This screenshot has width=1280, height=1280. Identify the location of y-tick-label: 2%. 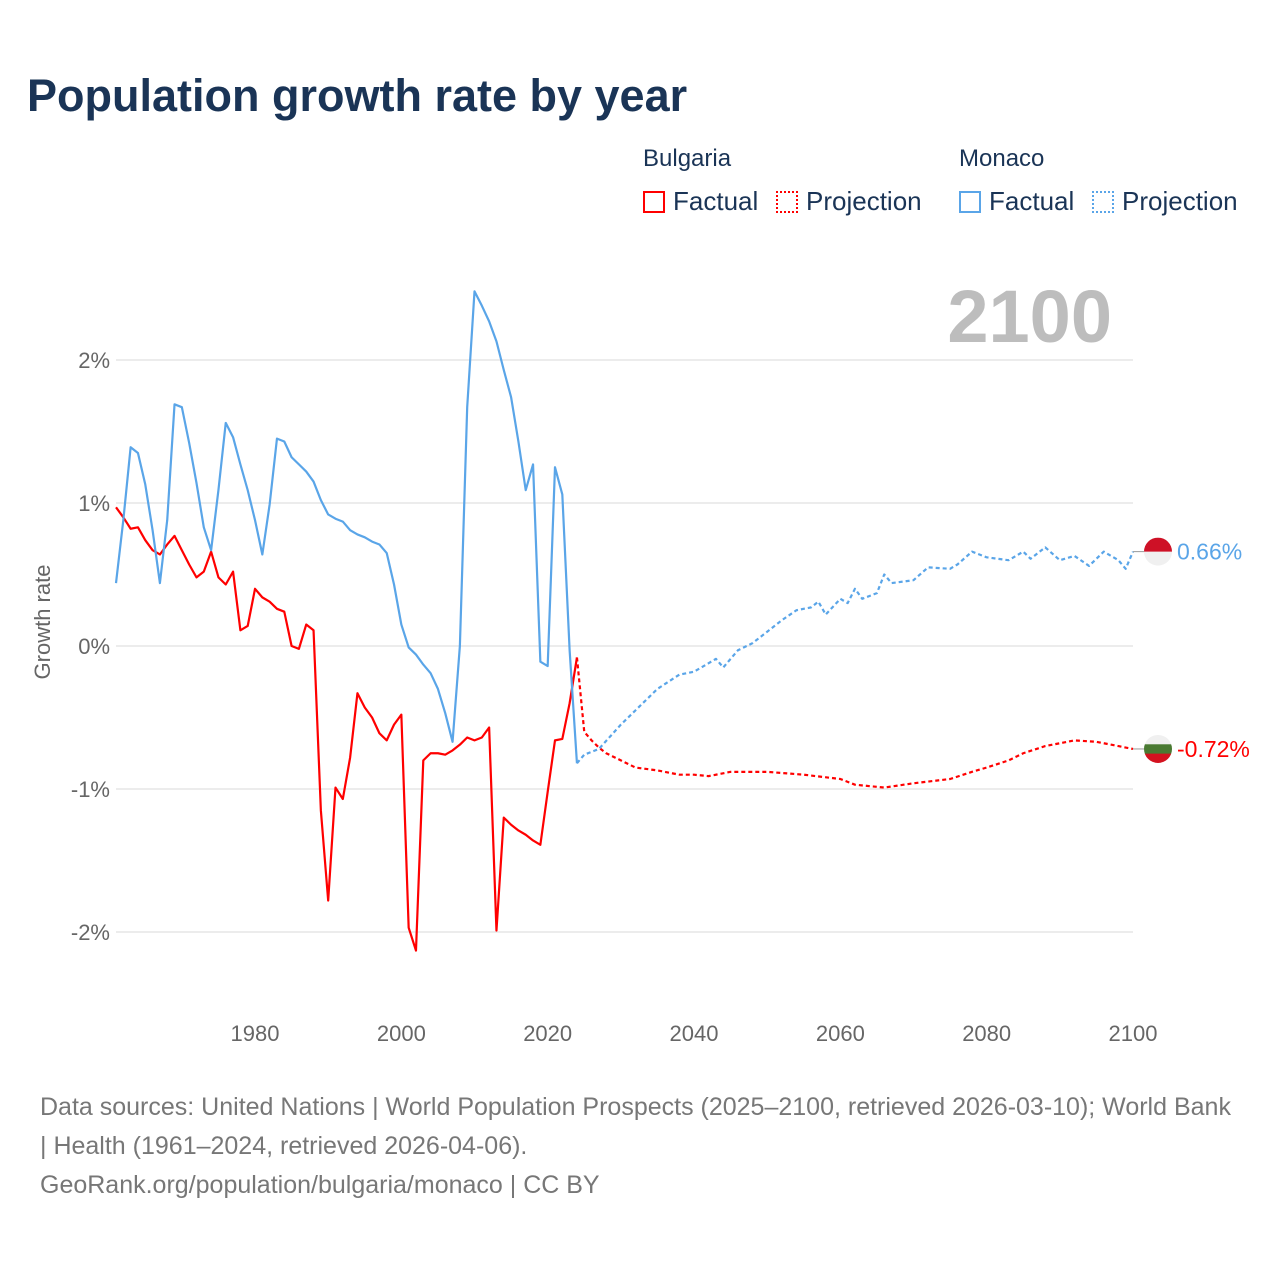
(94, 360).